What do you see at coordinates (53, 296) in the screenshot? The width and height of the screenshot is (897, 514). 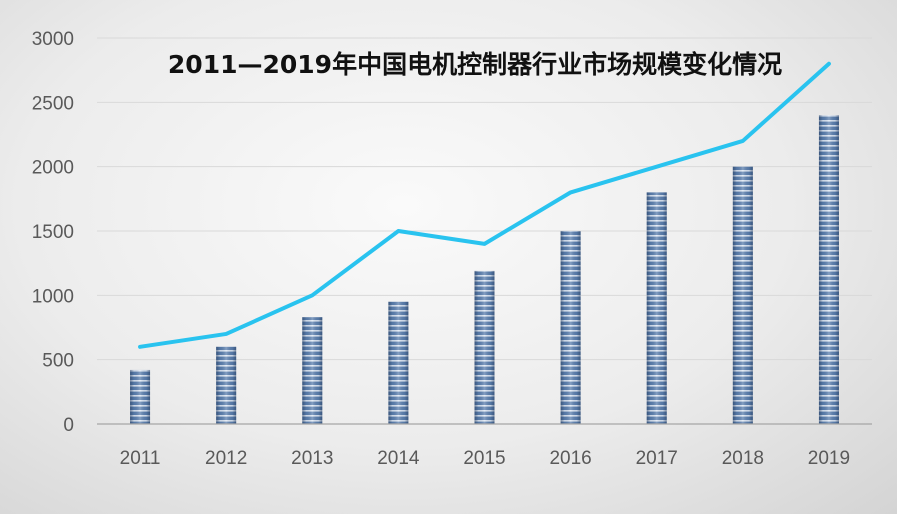 I see `y-tick-label: 1000` at bounding box center [53, 296].